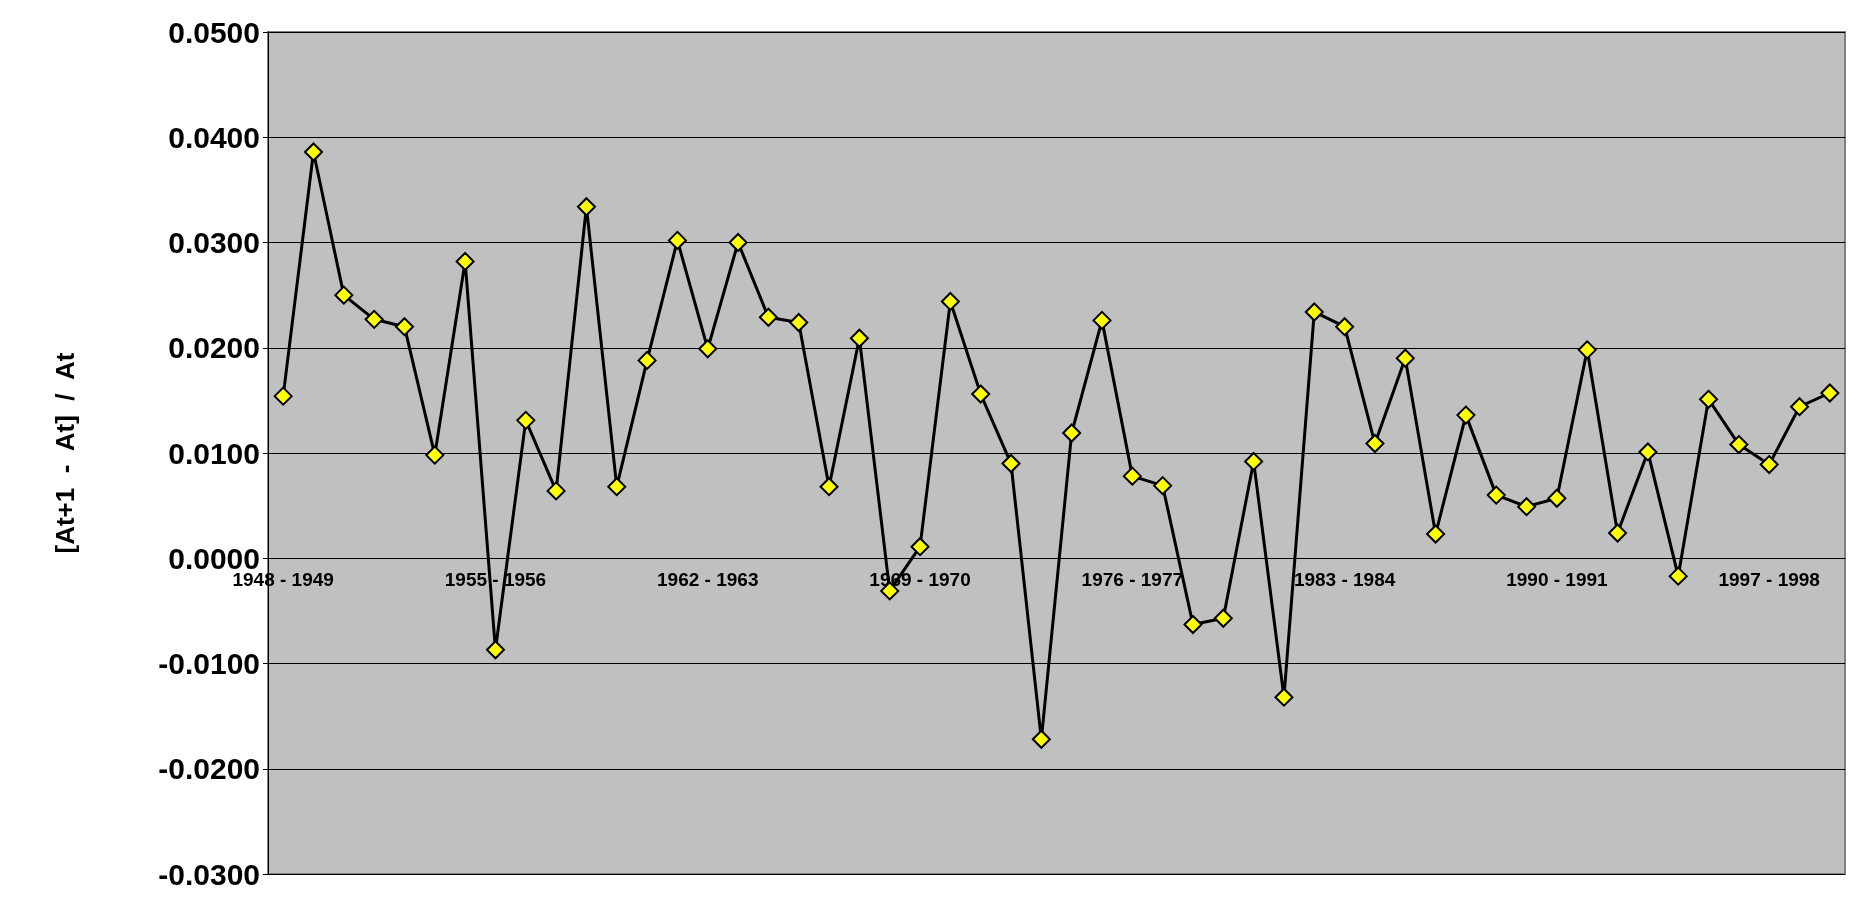 The image size is (1868, 900). I want to click on y-tick-label: 0.0100, so click(214, 453).